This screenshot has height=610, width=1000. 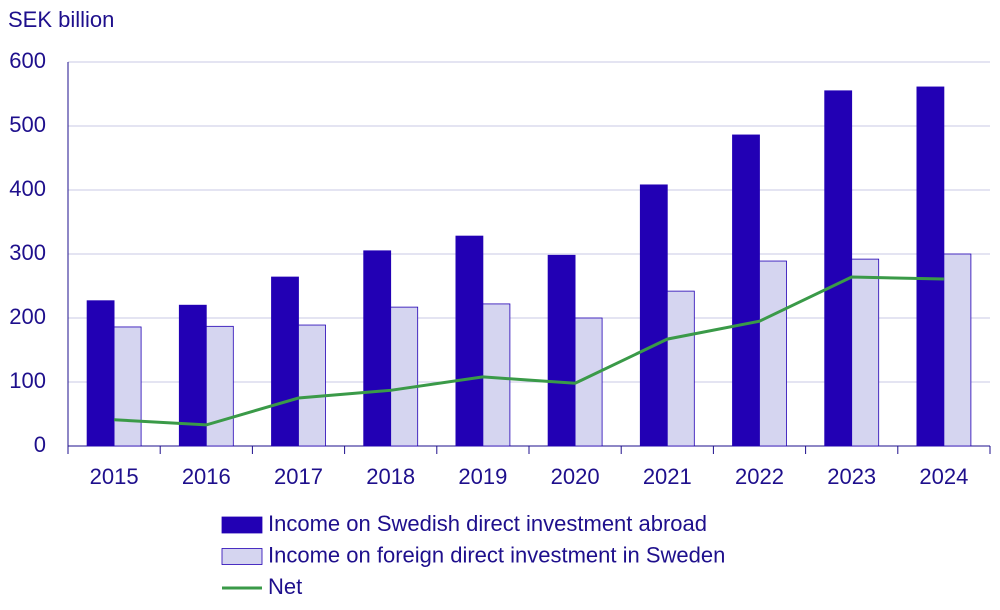 What do you see at coordinates (61, 19) in the screenshot?
I see `y-axis-label: SEK billion` at bounding box center [61, 19].